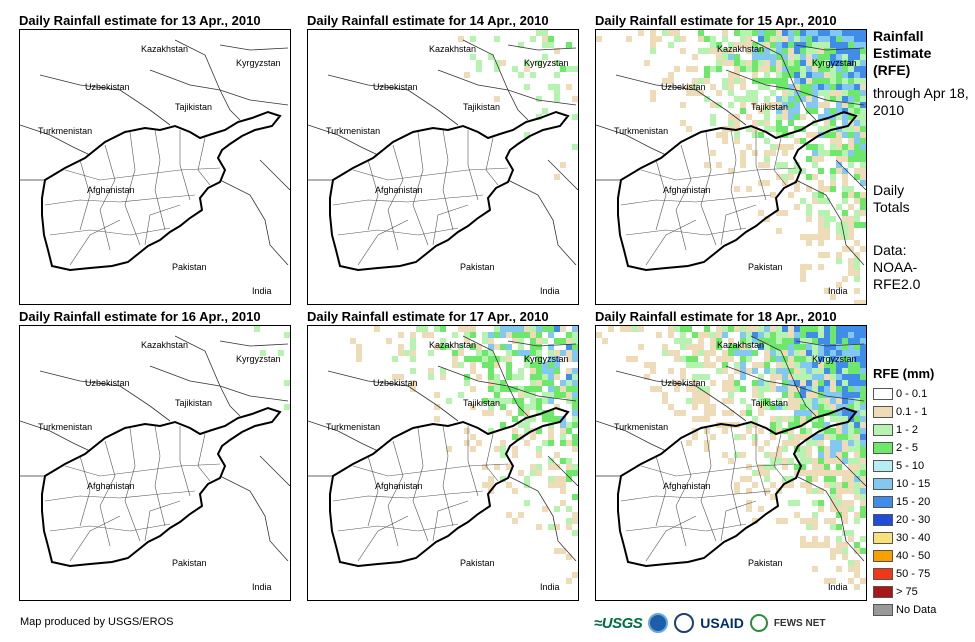 Image resolution: width=975 pixels, height=642 pixels. What do you see at coordinates (765, 563) in the screenshot?
I see `country-label-pakistan: Pakistan` at bounding box center [765, 563].